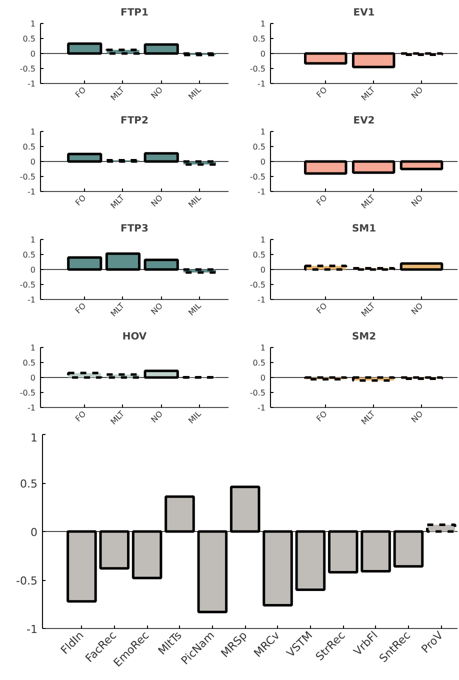 The width and height of the screenshot is (459, 680). I want to click on chart-title: EV2, so click(364, 121).